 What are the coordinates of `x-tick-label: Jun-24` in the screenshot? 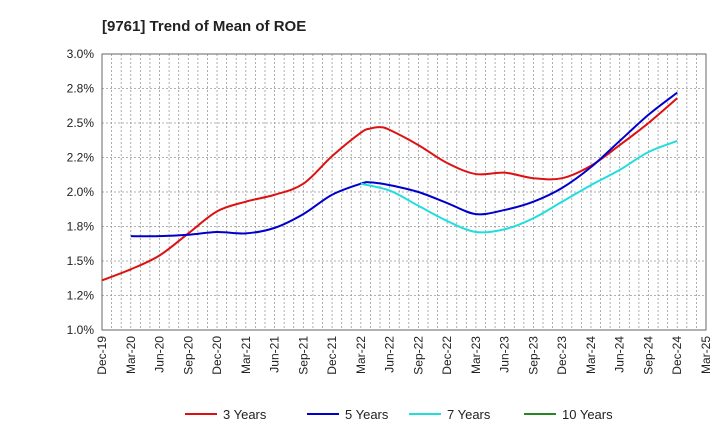 It's located at (620, 354).